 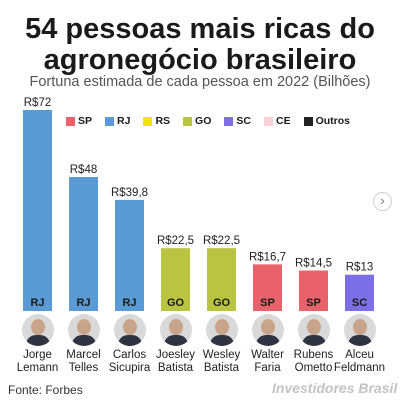 What do you see at coordinates (313, 355) in the screenshot?
I see `person-first-name: Rubens` at bounding box center [313, 355].